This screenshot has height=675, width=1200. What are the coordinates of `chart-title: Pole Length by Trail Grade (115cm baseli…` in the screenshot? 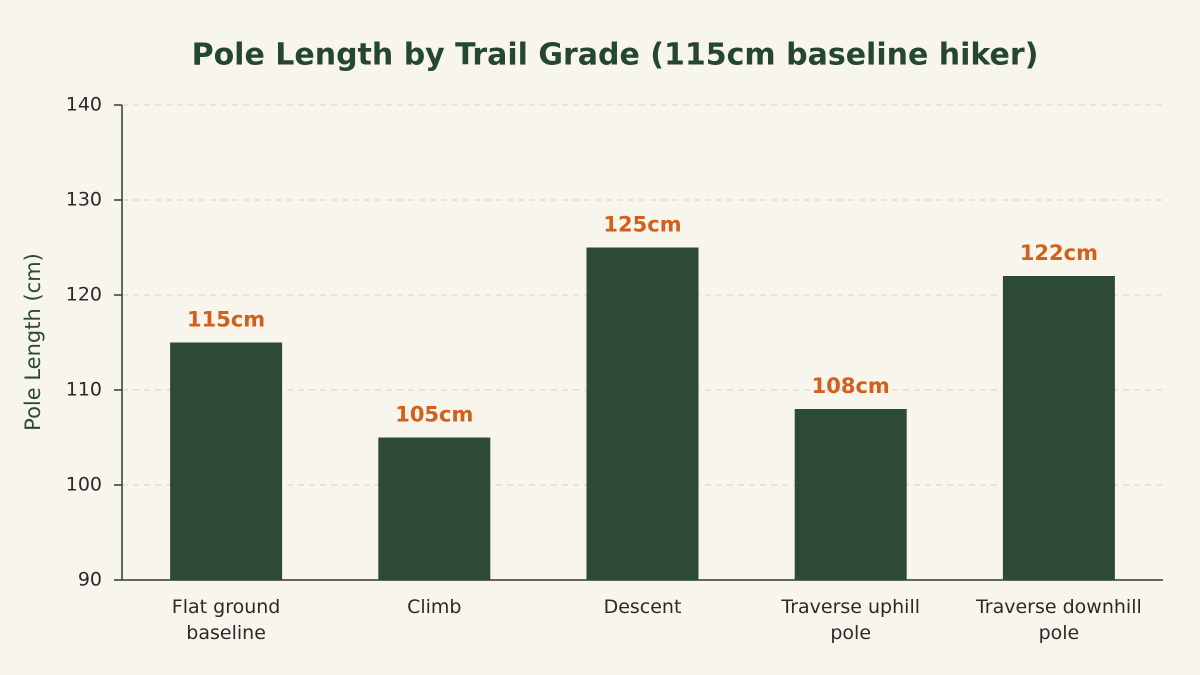 It's located at (615, 55).